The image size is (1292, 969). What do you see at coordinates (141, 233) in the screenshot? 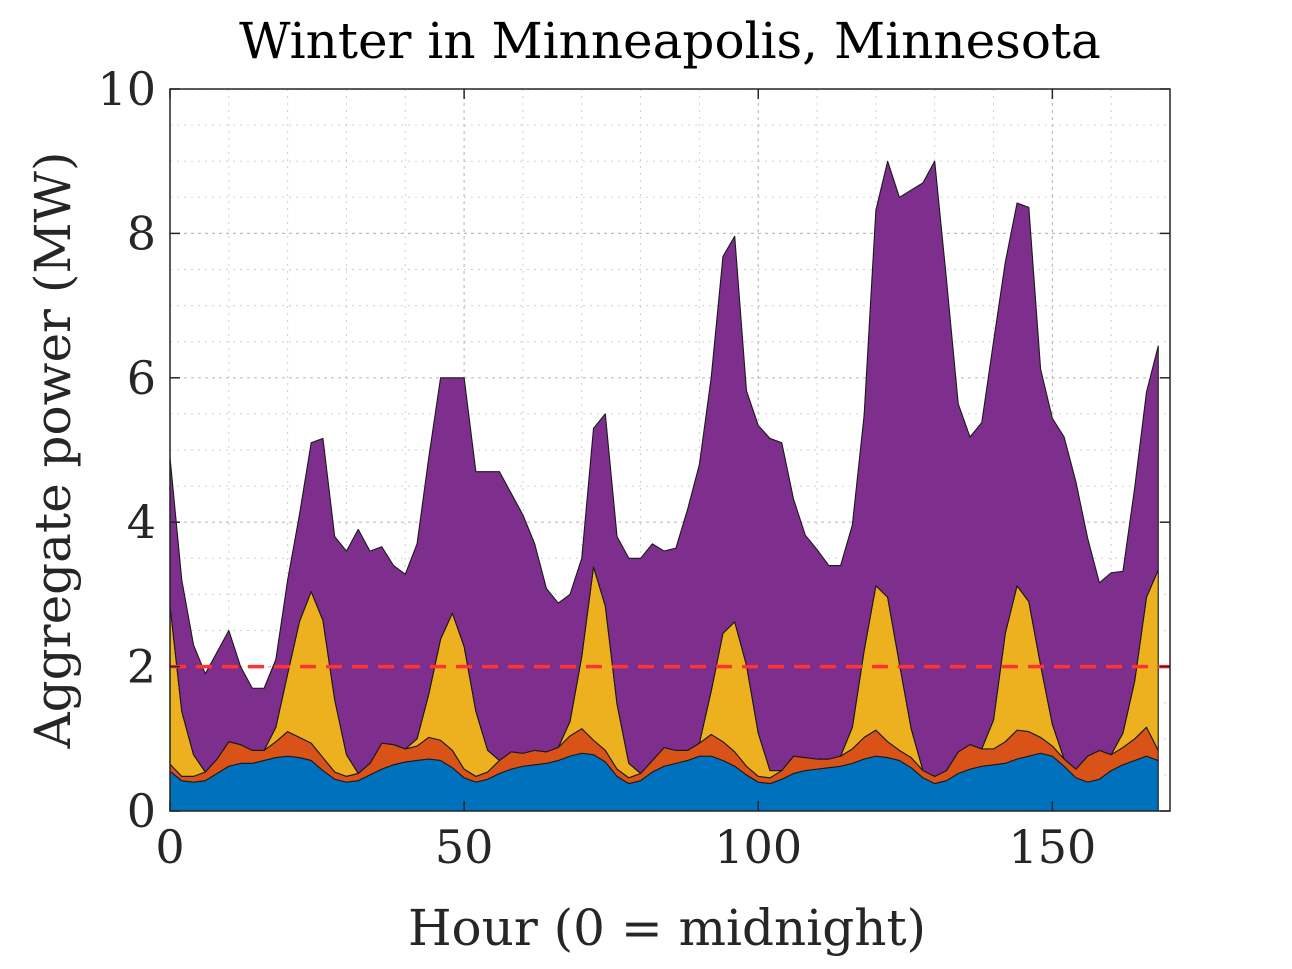
I see `y-tick-label: 8` at bounding box center [141, 233].